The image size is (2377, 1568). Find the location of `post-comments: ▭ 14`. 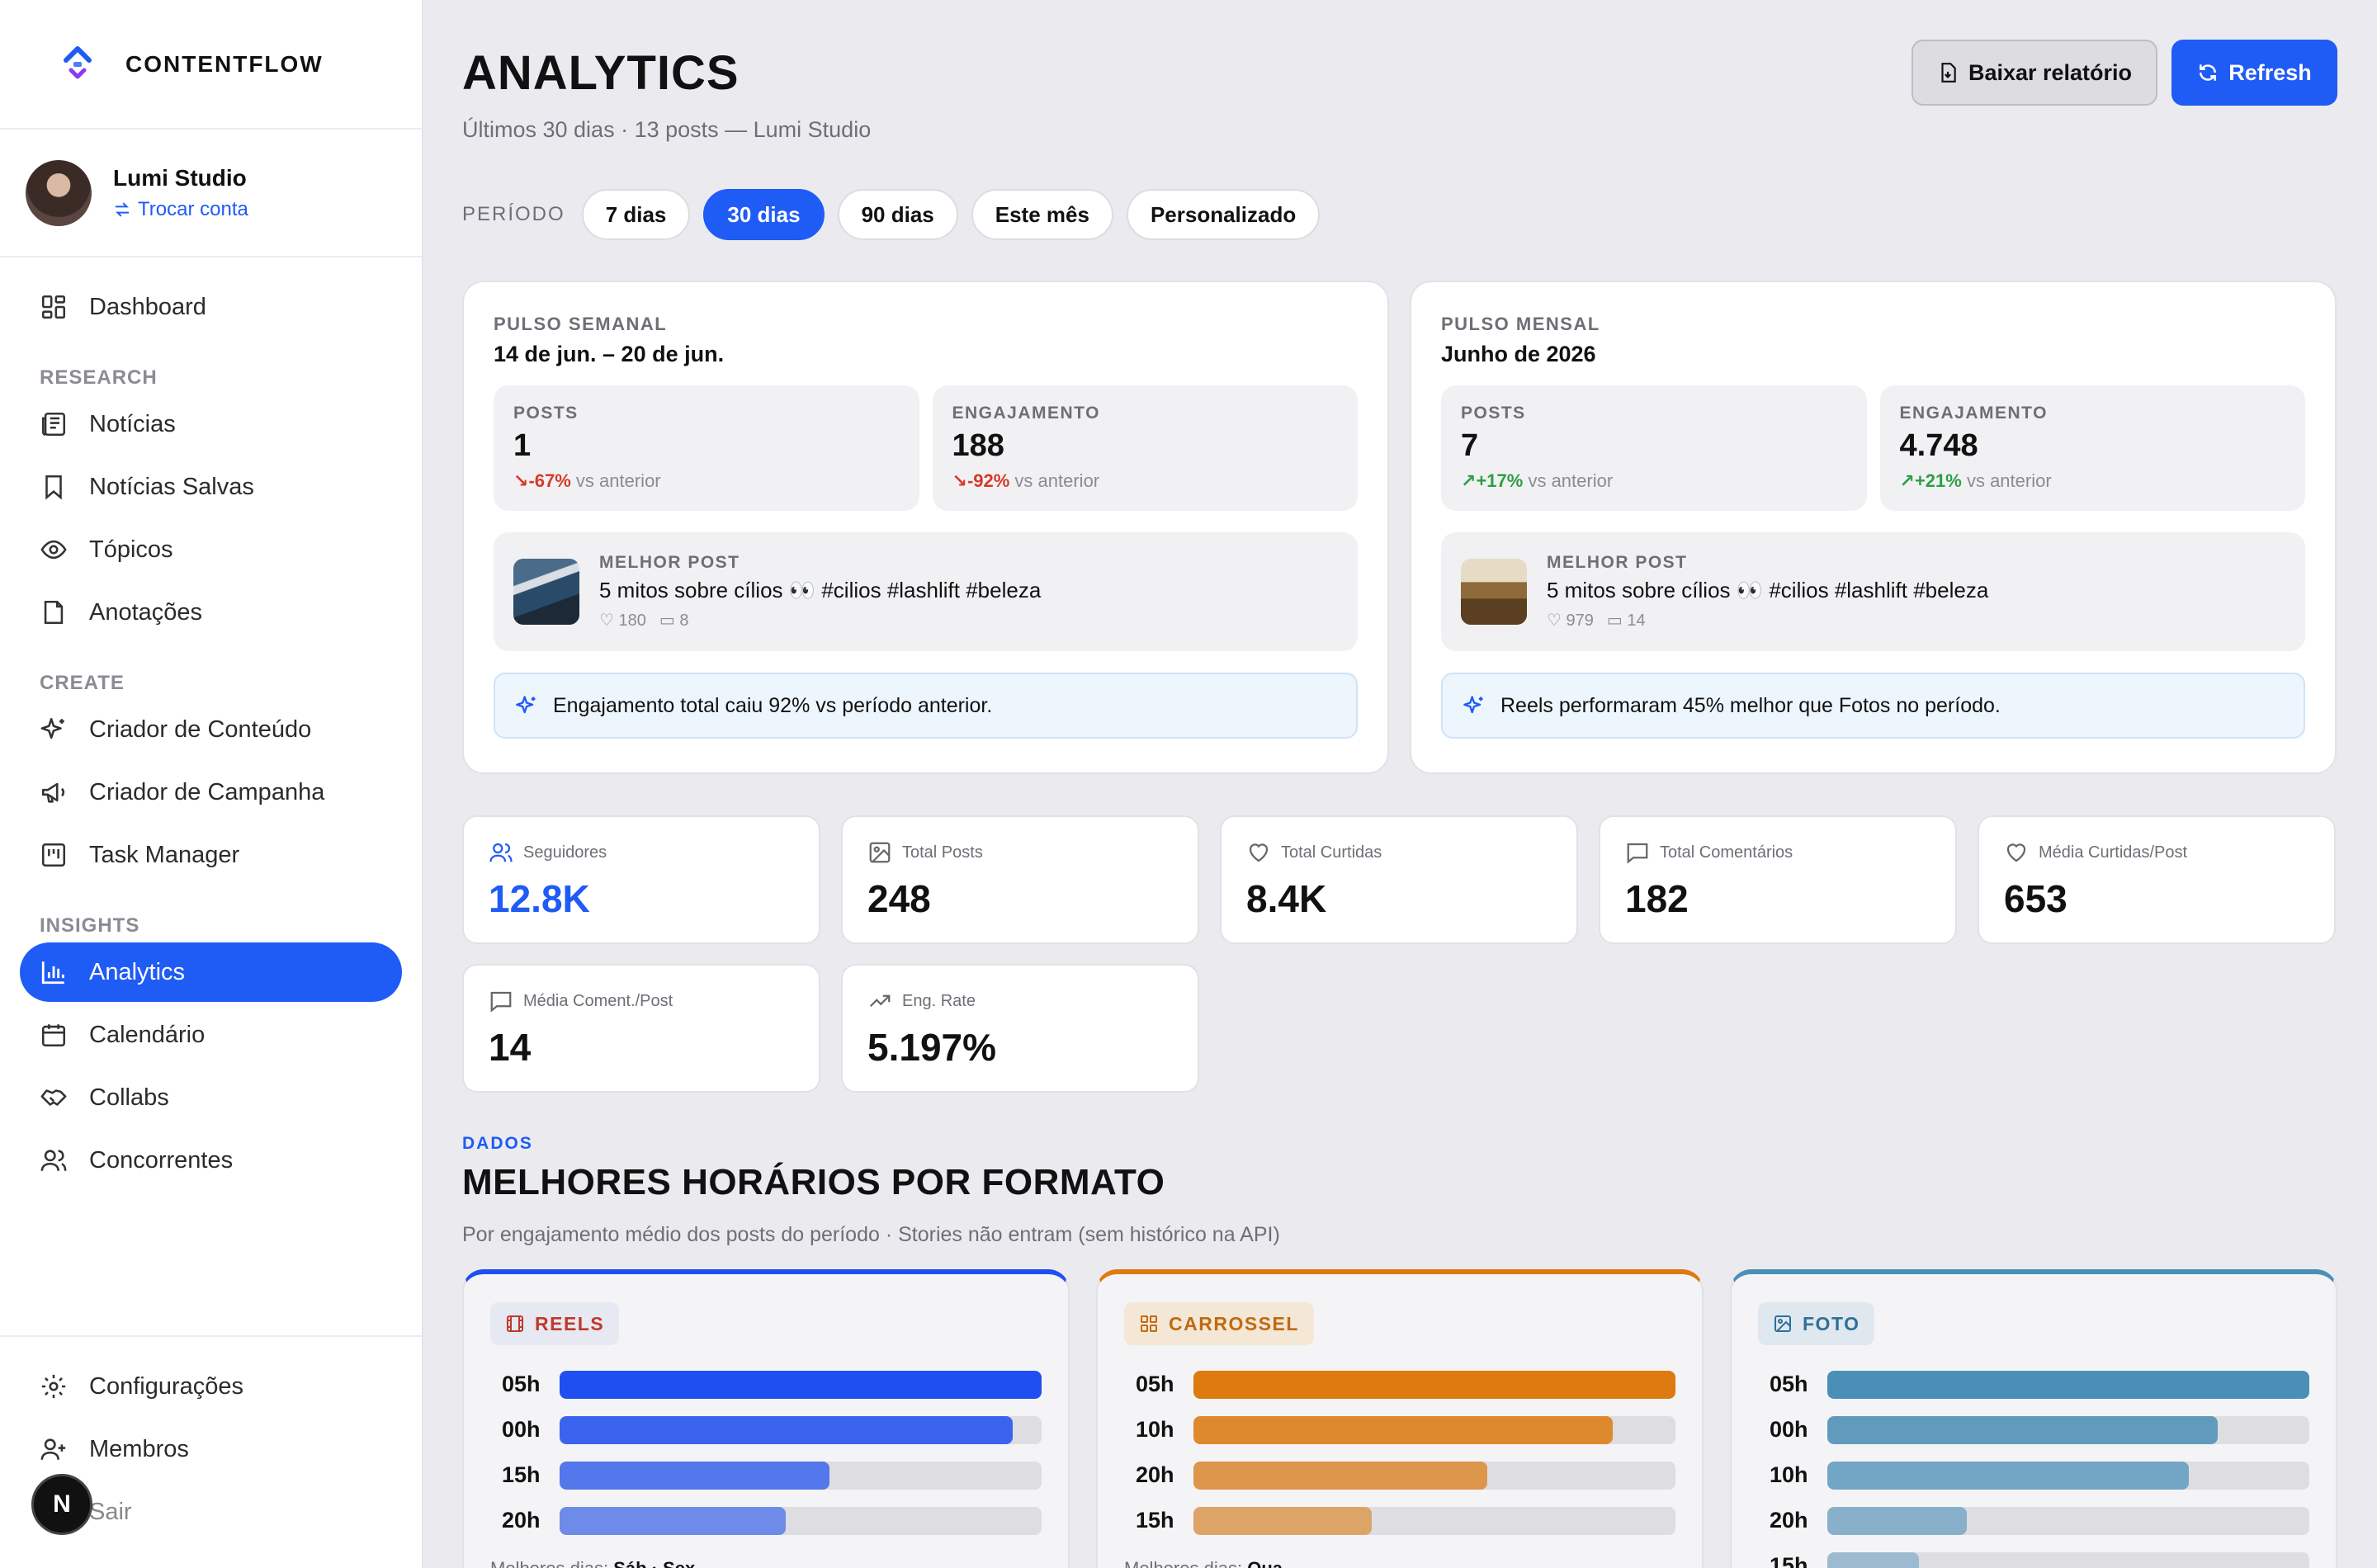

post-comments: ▭ 14 is located at coordinates (1626, 620).